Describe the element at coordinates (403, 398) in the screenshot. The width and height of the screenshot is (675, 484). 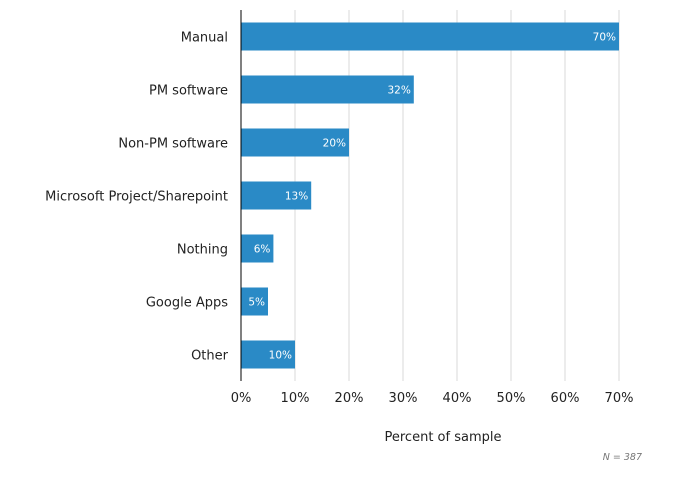
I see `x-tick-label: 30%` at that location.